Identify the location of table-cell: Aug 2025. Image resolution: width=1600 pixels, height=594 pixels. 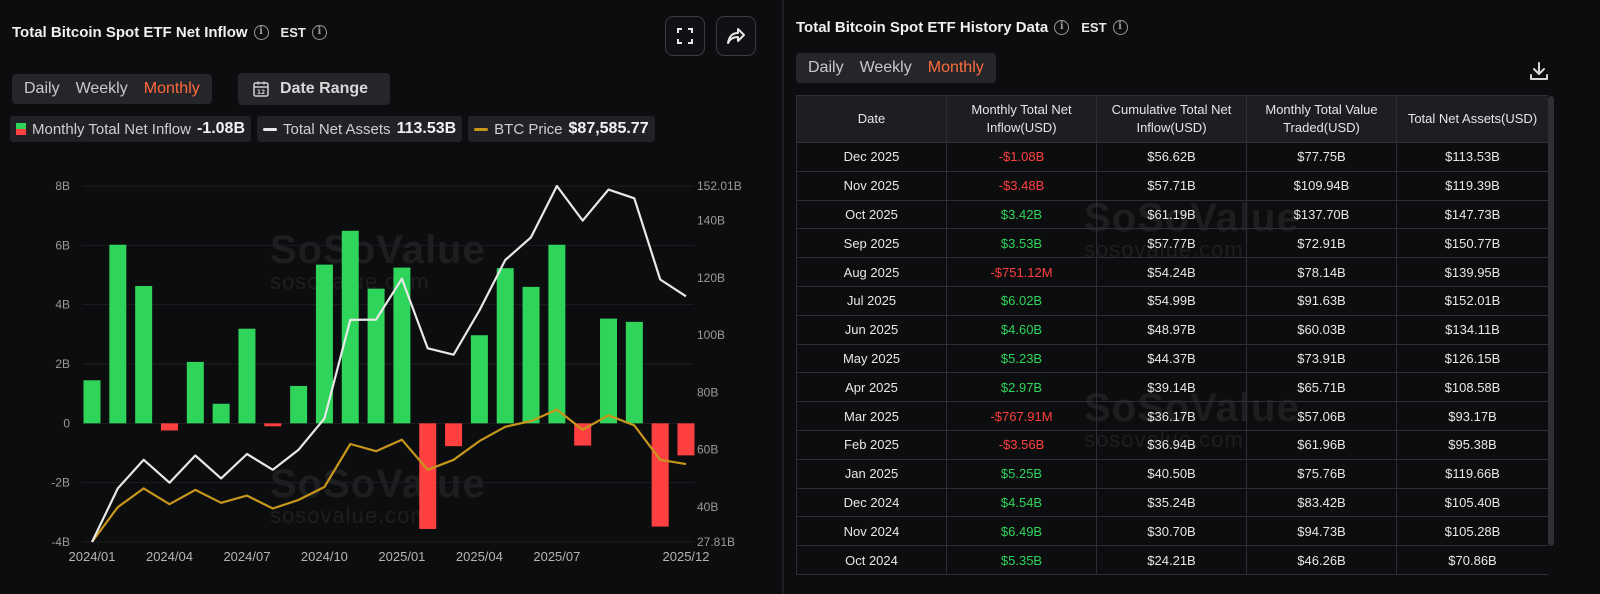
(871, 272).